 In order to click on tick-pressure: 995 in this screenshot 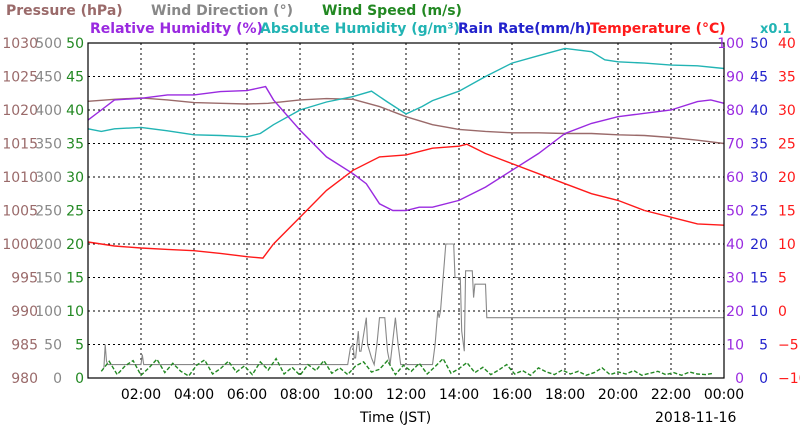, I will do `click(24, 279)`.